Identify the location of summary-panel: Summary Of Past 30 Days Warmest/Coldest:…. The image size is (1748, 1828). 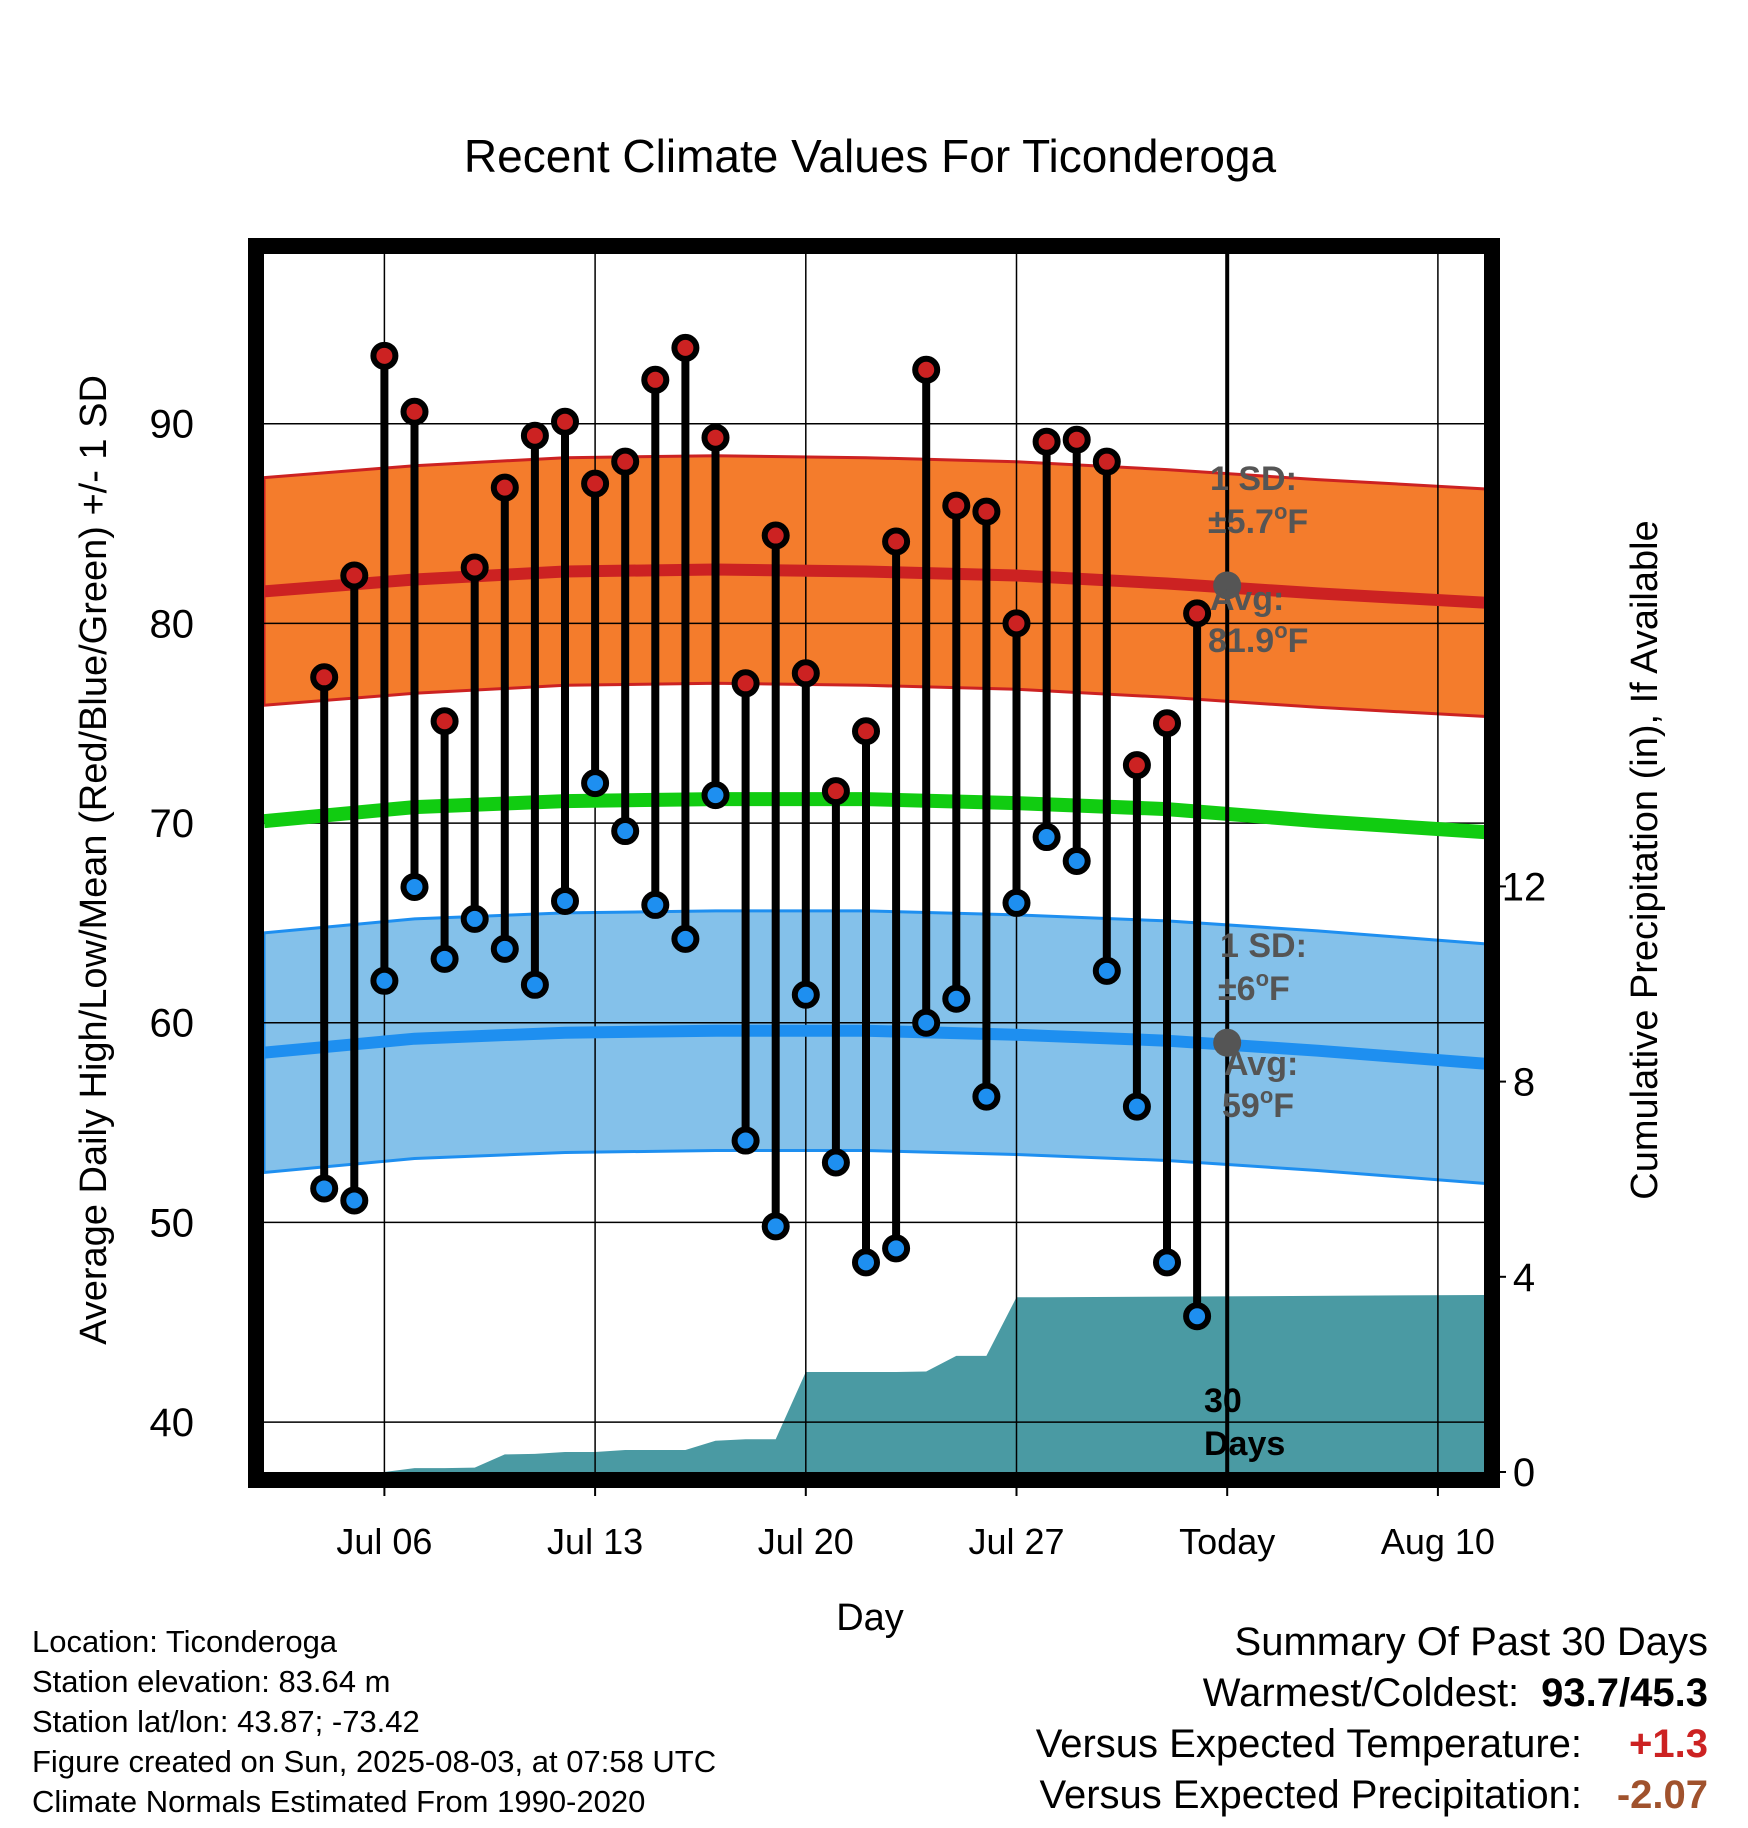
(1372, 1719).